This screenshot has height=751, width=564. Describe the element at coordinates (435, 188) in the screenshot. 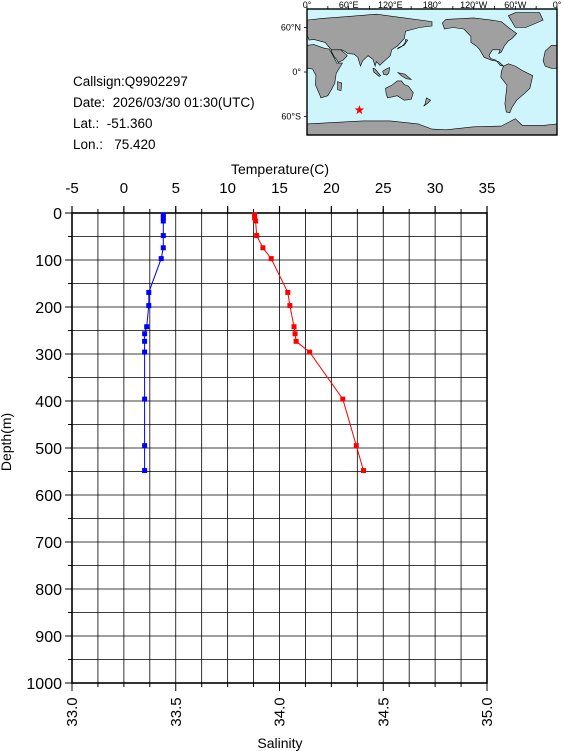

I see `temperature-tick-label: 30` at that location.